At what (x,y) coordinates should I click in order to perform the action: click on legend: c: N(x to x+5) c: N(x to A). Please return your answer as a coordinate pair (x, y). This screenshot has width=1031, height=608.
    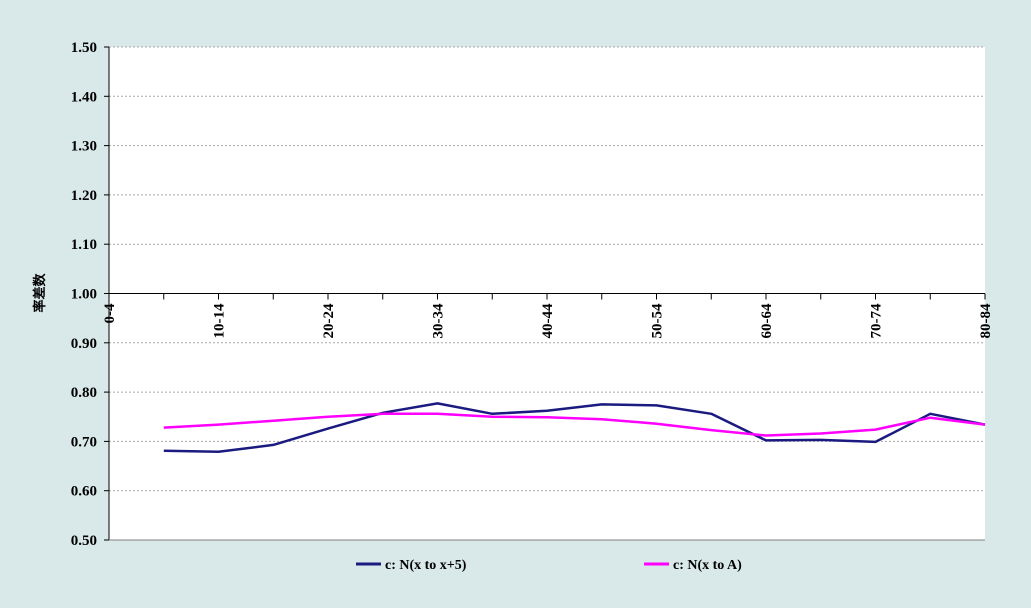
    Looking at the image, I should click on (549, 565).